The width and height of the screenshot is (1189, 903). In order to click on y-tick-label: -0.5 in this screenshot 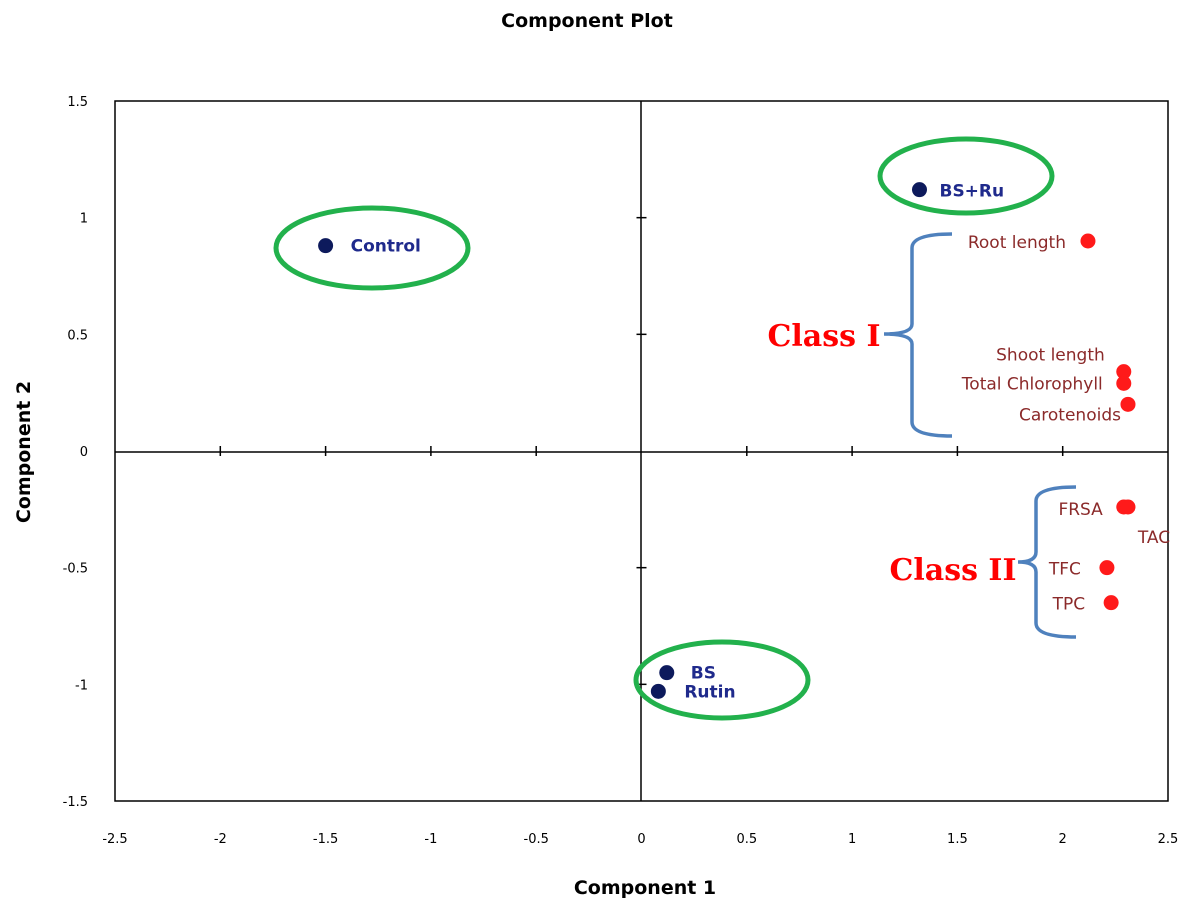, I will do `click(75, 569)`.